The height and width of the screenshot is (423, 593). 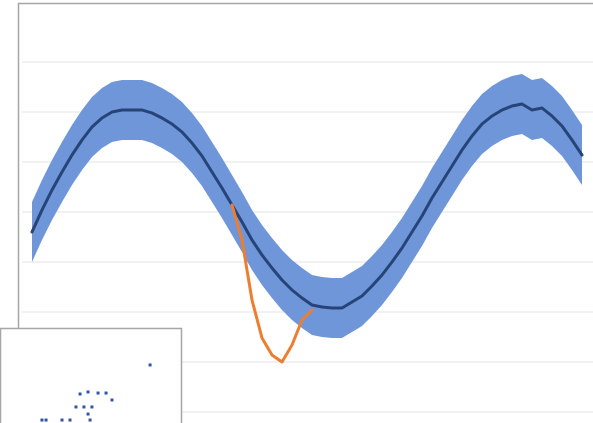 I want to click on inset-plot, so click(x=96, y=392).